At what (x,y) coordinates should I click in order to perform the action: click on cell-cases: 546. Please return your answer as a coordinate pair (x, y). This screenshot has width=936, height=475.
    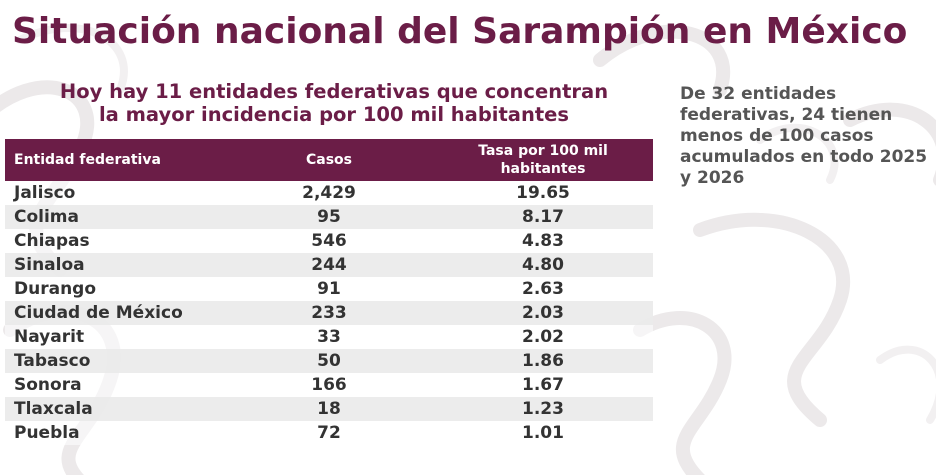
    Looking at the image, I should click on (329, 241).